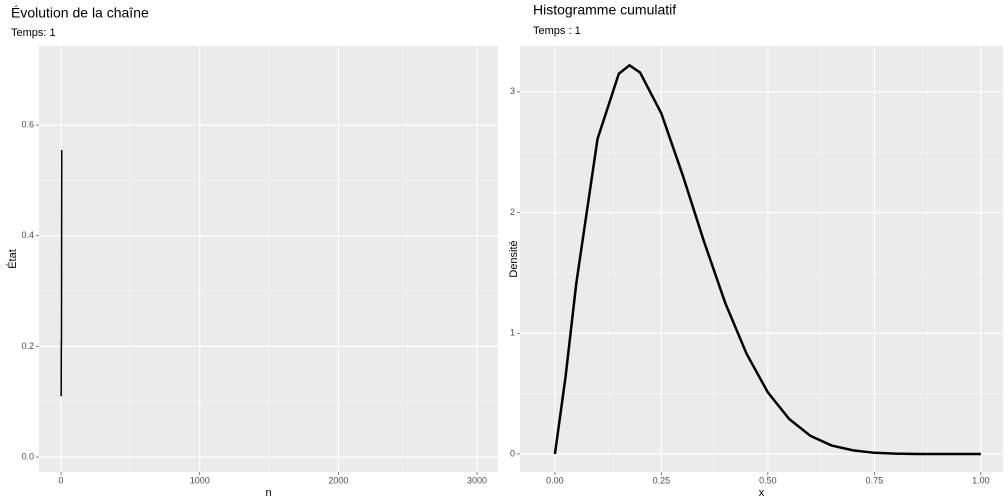  I want to click on x-tick-label: 3000, so click(477, 480).